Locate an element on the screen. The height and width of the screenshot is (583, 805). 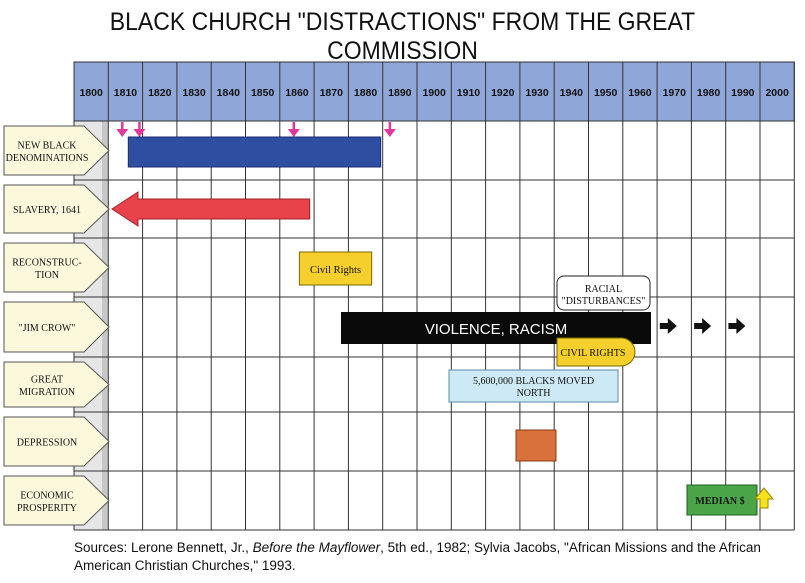
reconstruction-civil-rights-label: Civil Rights is located at coordinates (335, 270).